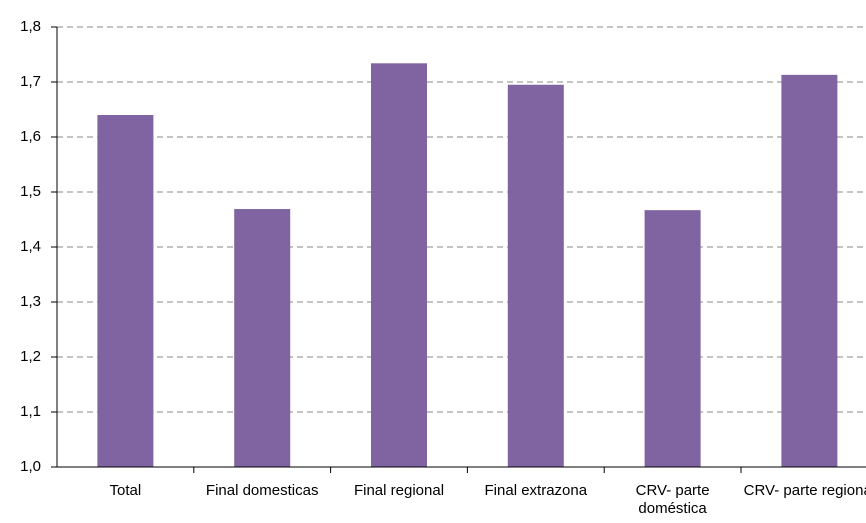 Image resolution: width=866 pixels, height=523 pixels. What do you see at coordinates (804, 490) in the screenshot?
I see `x-tick-label: CRV- parte regional` at bounding box center [804, 490].